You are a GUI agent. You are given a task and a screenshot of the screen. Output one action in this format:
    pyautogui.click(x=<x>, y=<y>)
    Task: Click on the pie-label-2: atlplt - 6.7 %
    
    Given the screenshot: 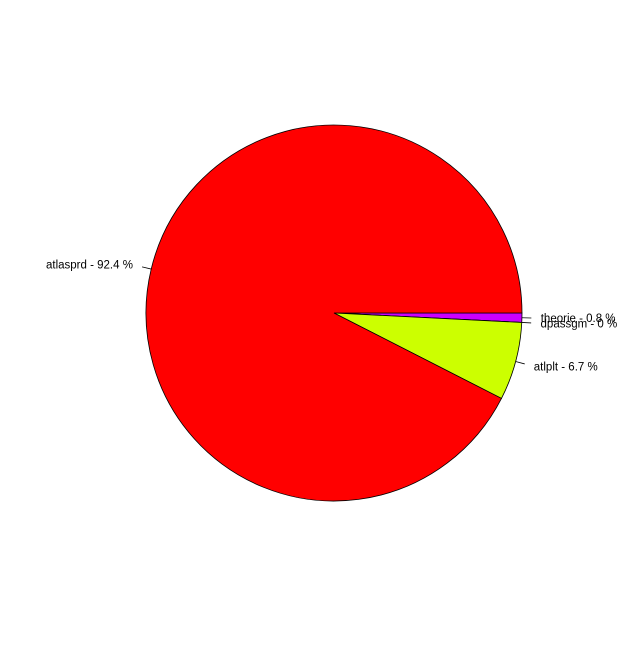 What is the action you would take?
    pyautogui.click(x=566, y=367)
    